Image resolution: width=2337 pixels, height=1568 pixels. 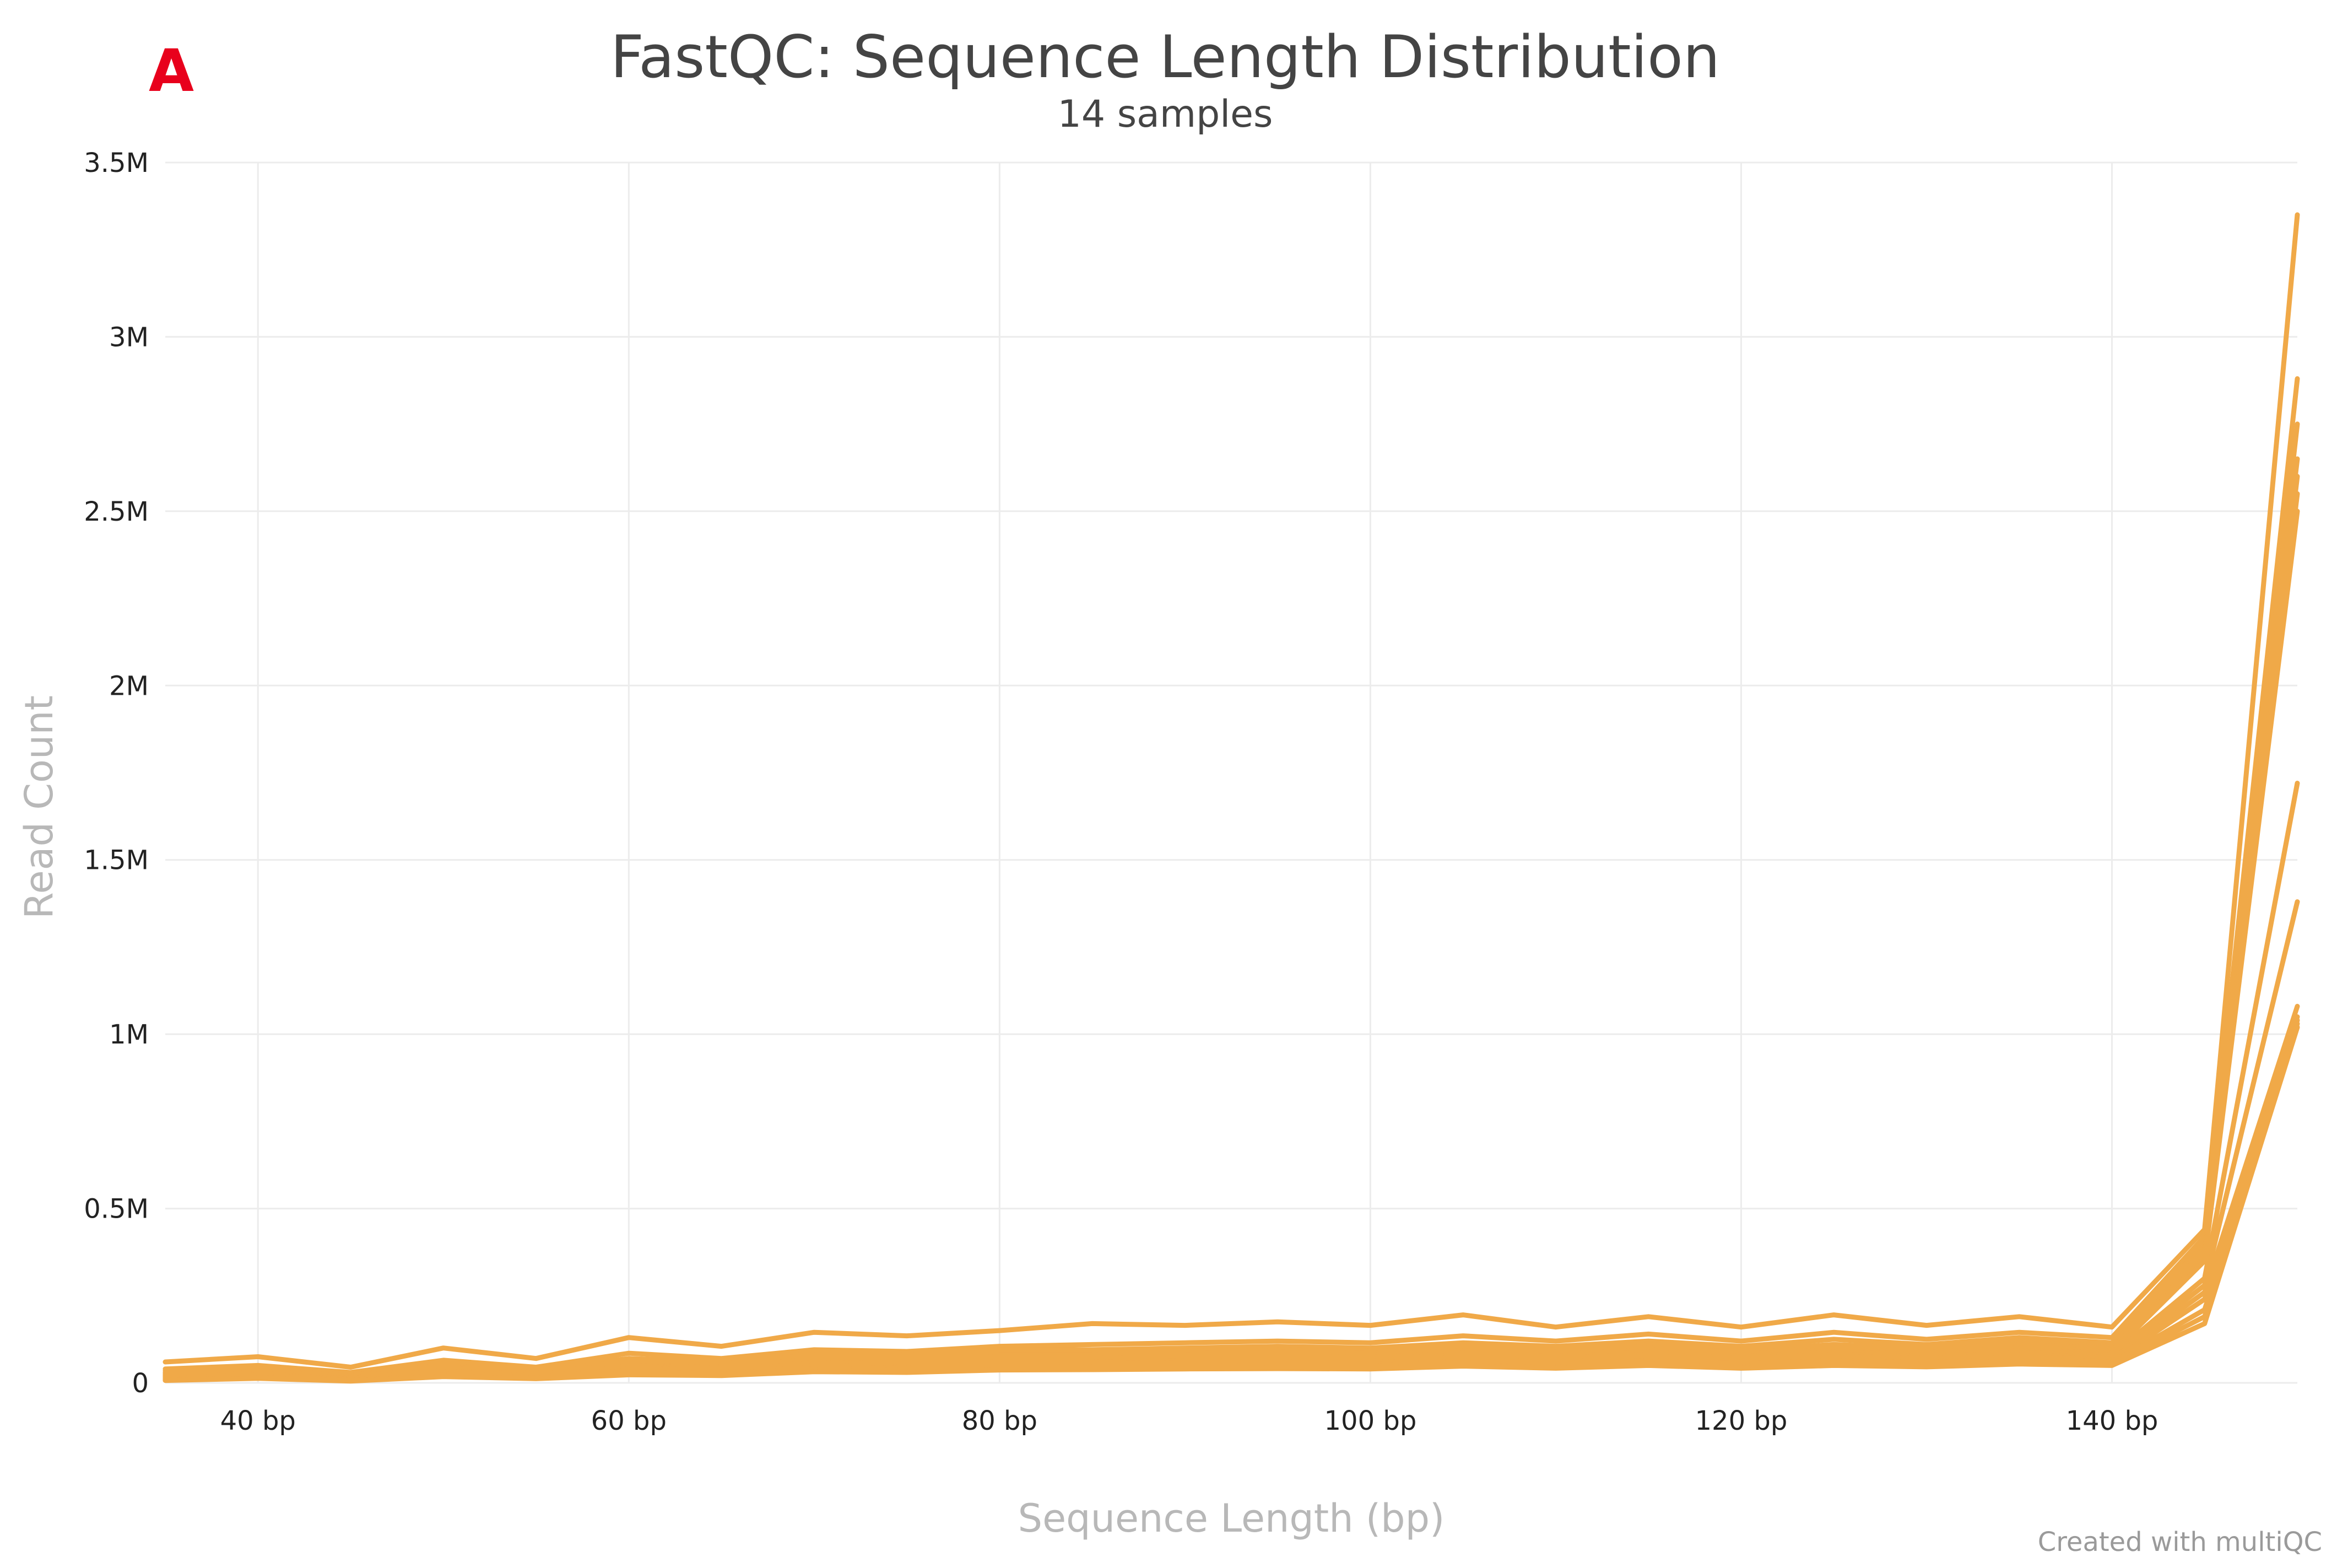 I want to click on credit-text: Created with multiQC, so click(x=2180, y=1542).